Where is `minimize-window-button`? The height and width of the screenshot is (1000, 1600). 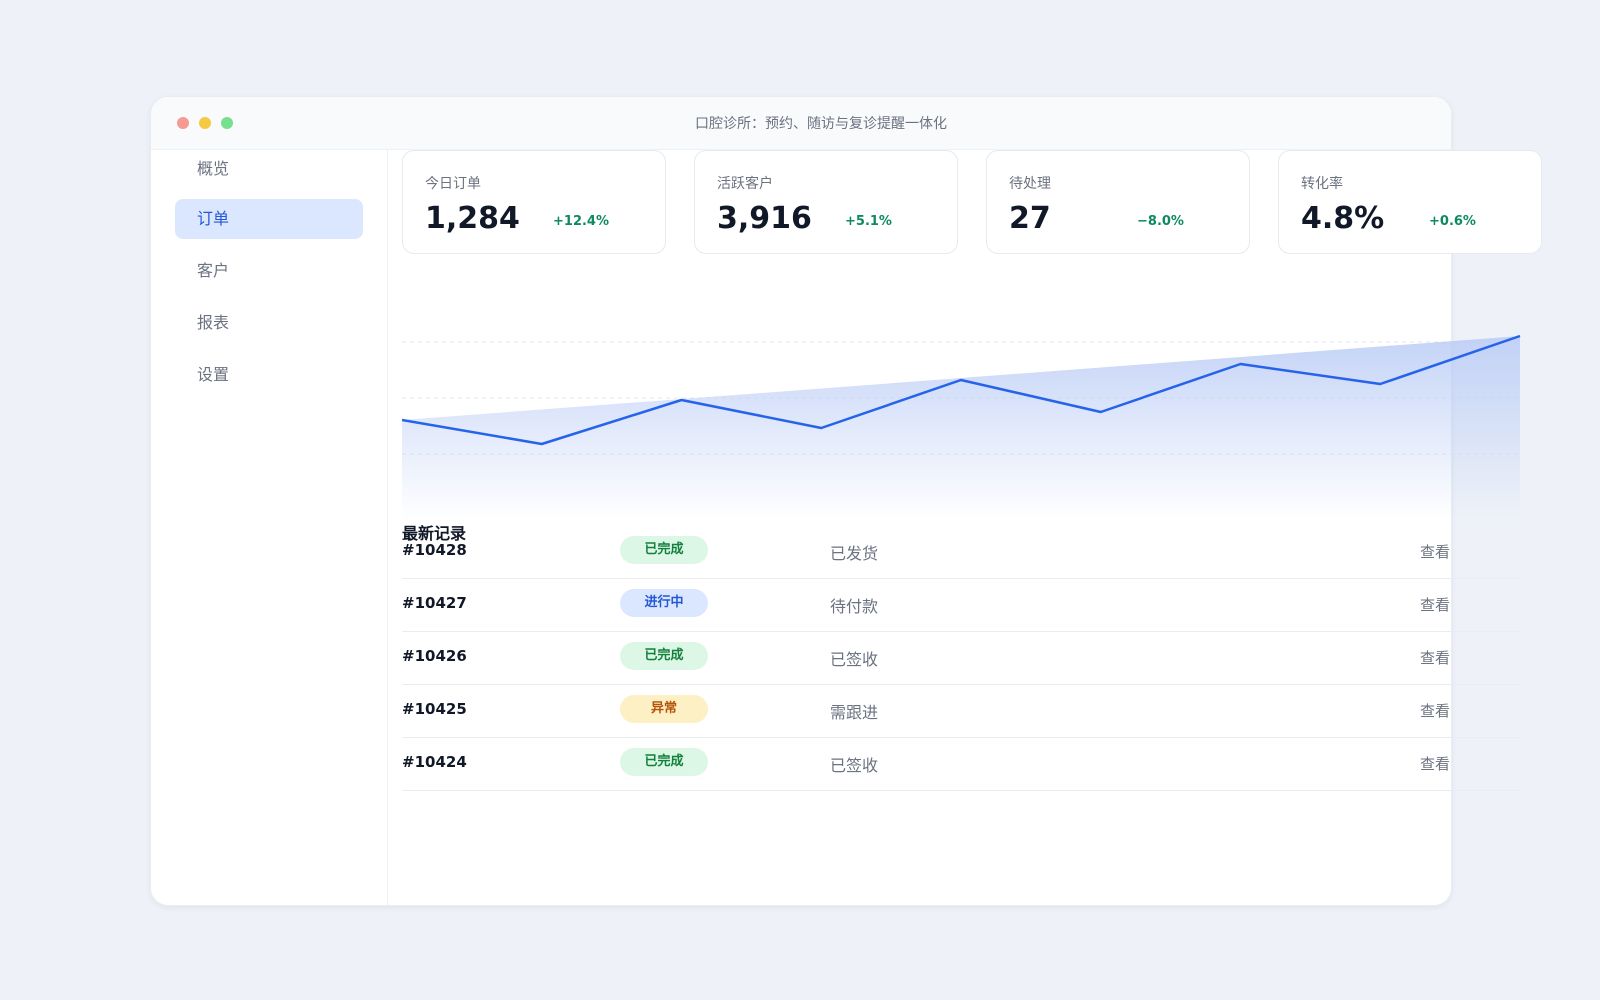
minimize-window-button is located at coordinates (205, 123).